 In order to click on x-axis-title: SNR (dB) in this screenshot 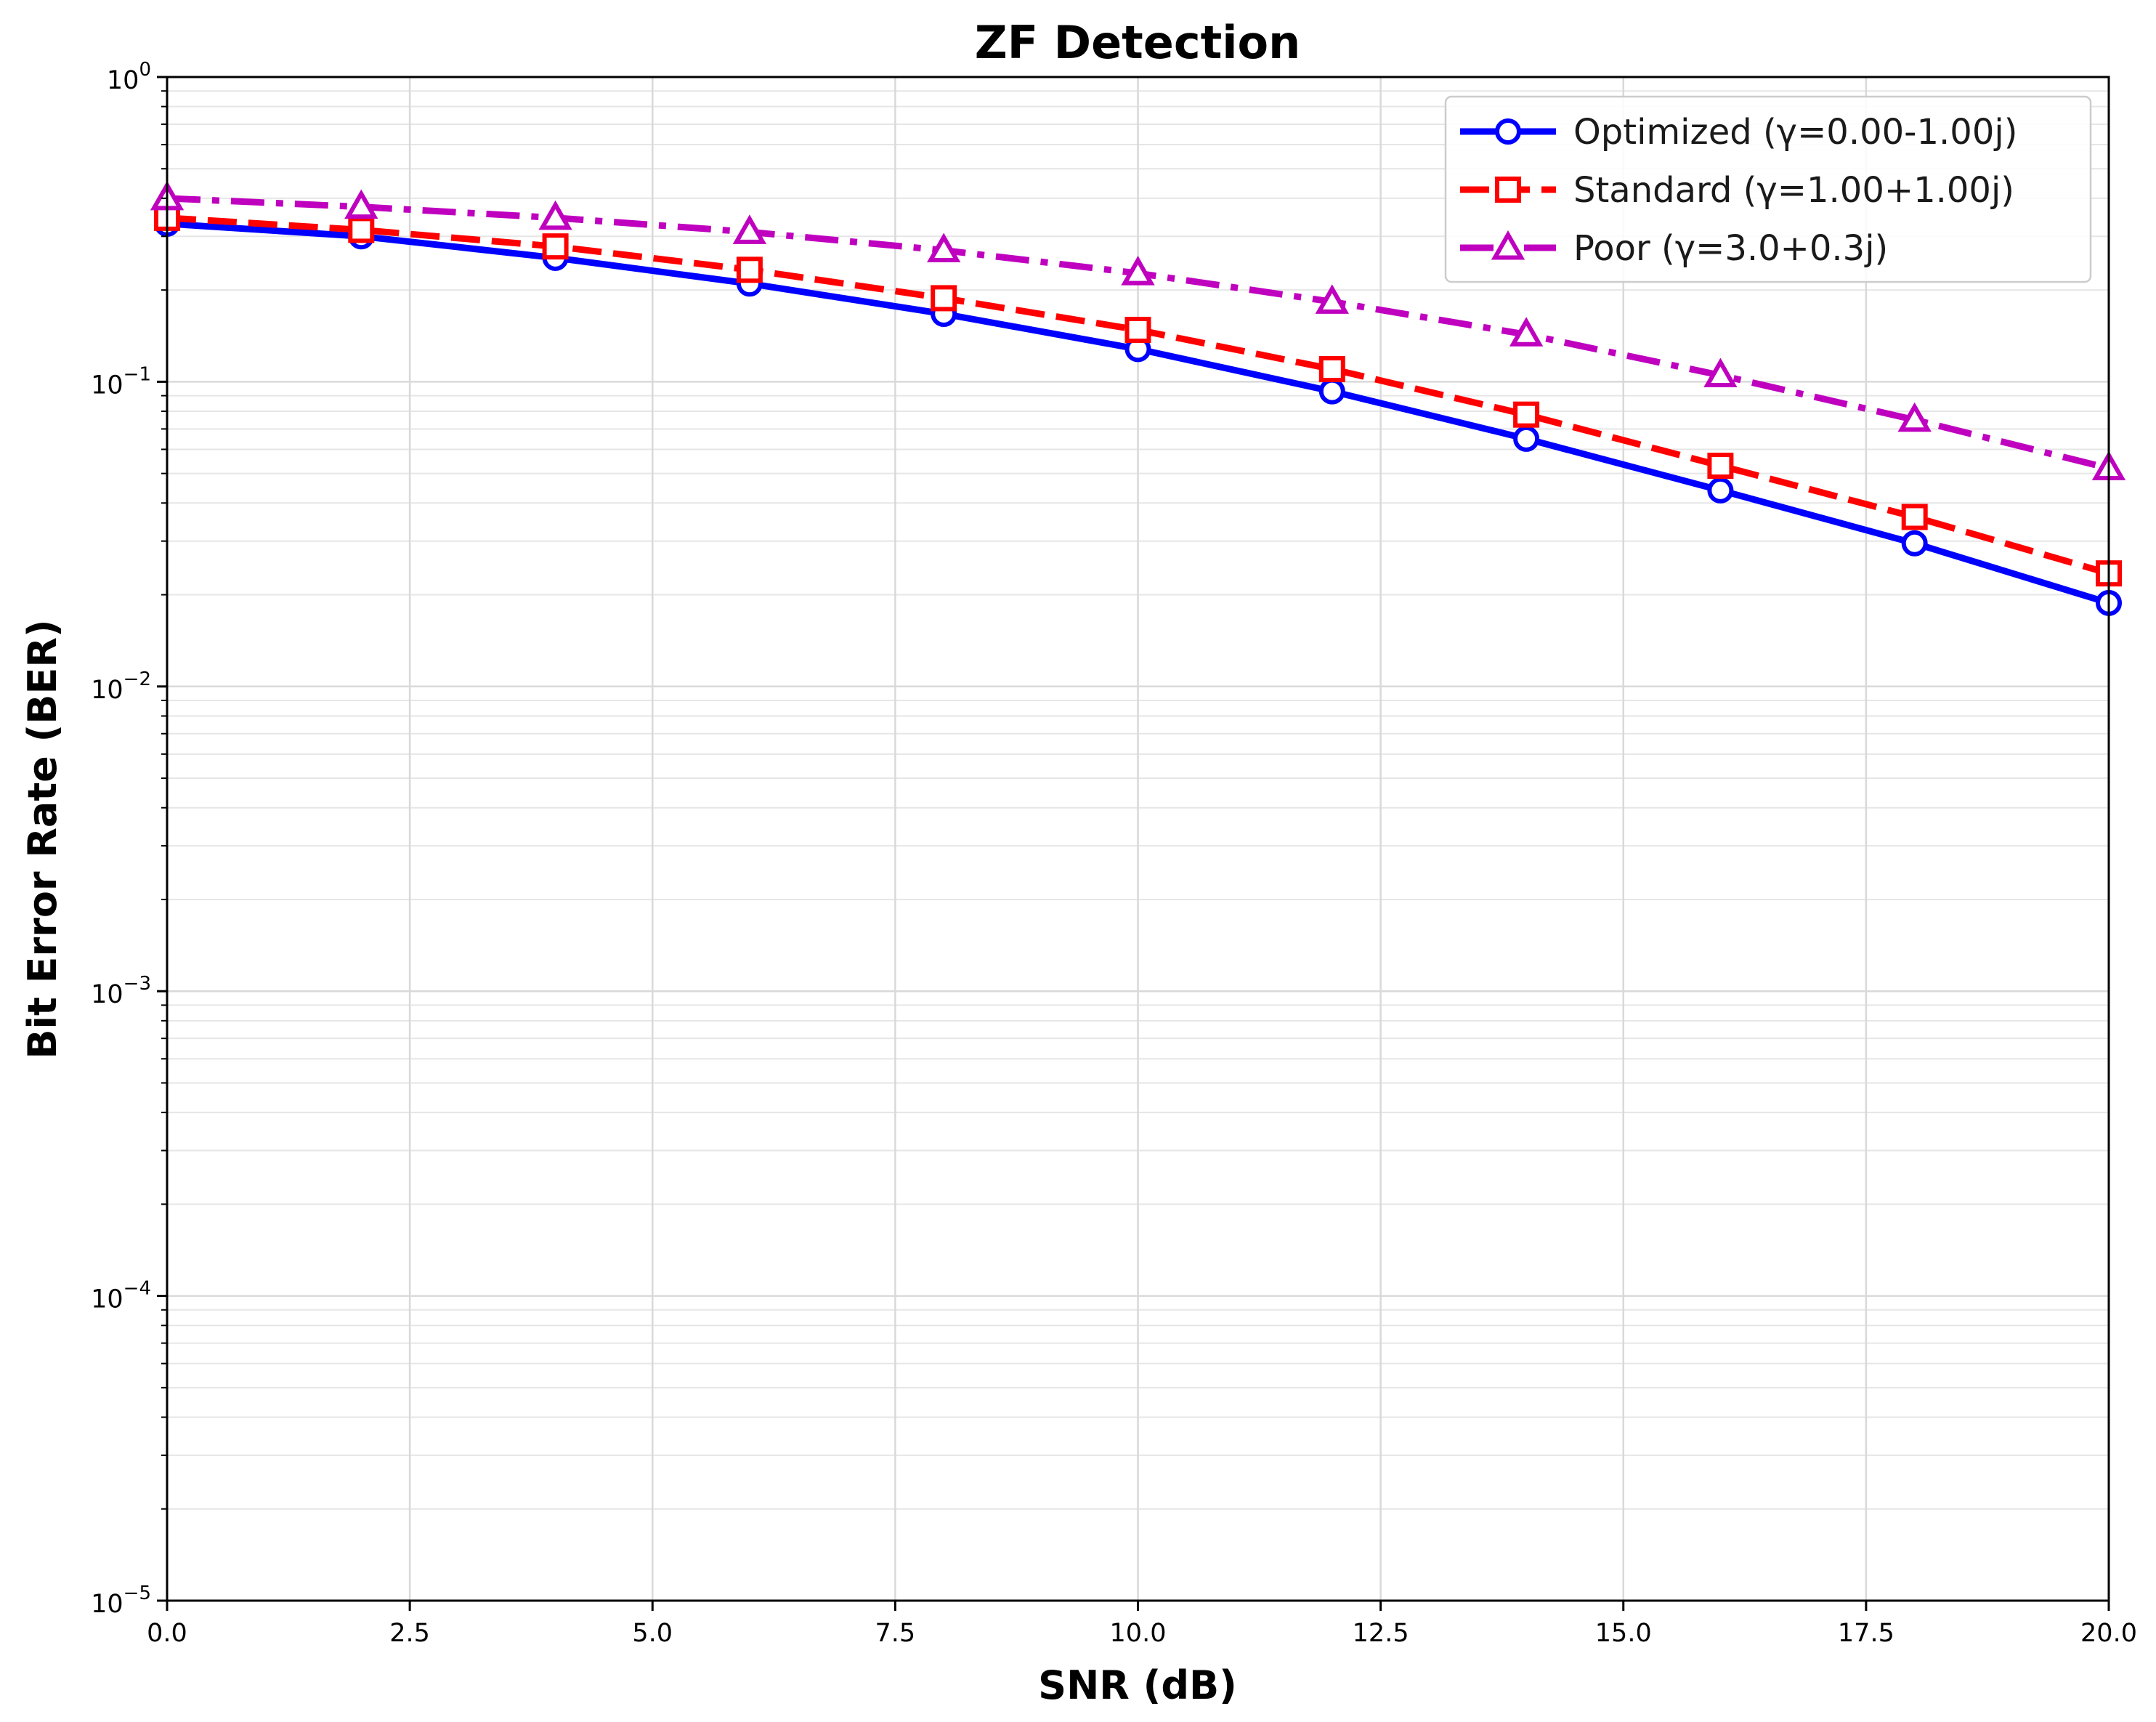, I will do `click(1137, 1685)`.